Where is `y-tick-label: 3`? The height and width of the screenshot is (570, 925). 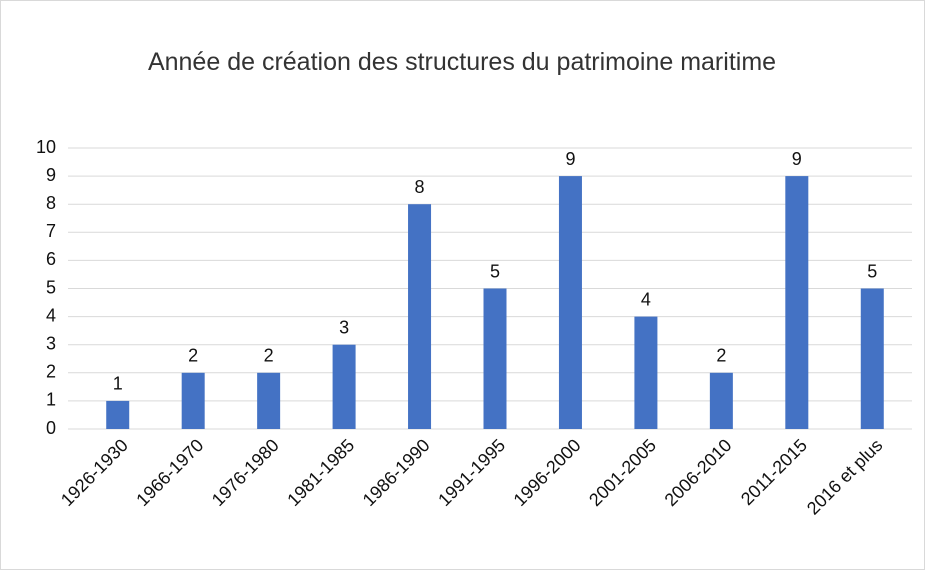
y-tick-label: 3 is located at coordinates (51, 343).